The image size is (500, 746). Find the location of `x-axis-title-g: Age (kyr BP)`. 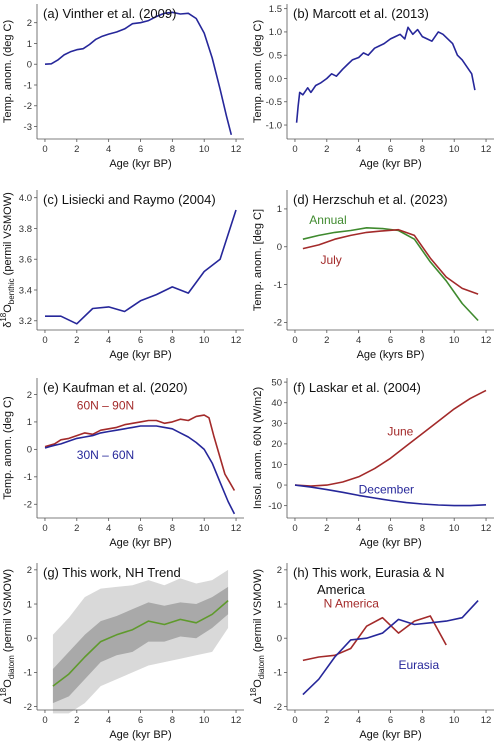

x-axis-title-g: Age (kyr BP) is located at coordinates (140, 735).